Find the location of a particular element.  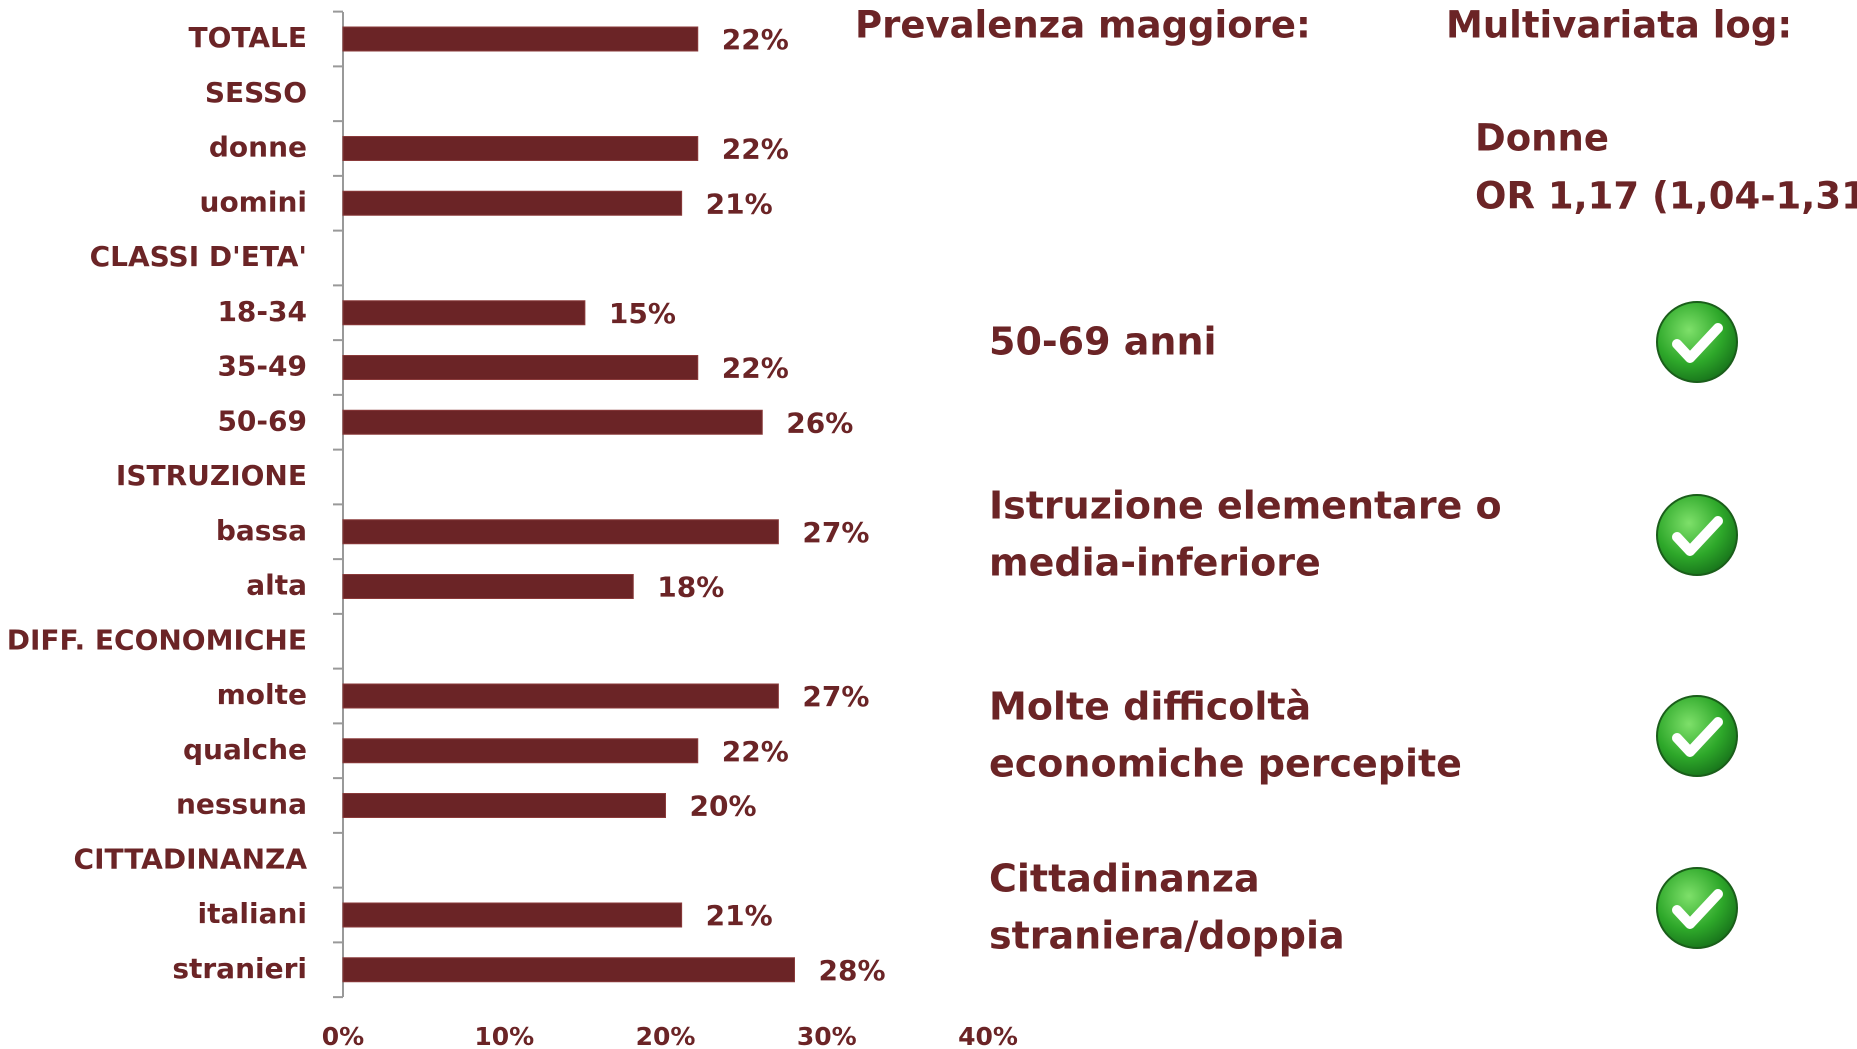

y-tick-label: nessuna is located at coordinates (241, 804).